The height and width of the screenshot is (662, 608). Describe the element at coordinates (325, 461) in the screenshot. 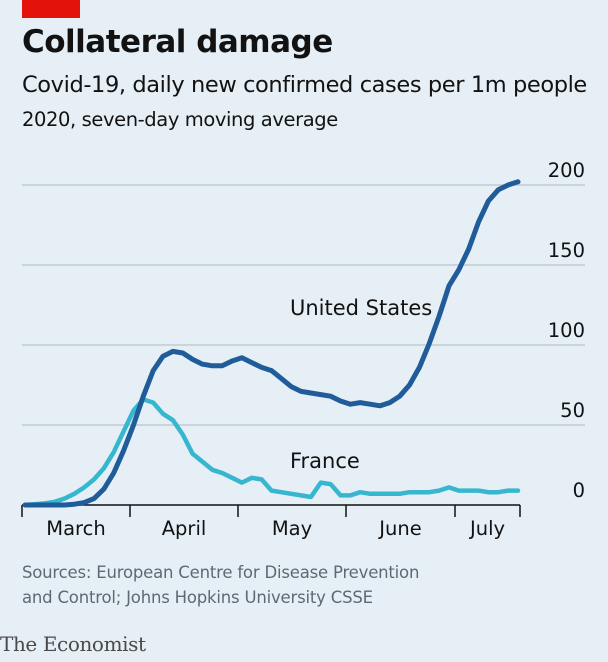

I see `series-label-france: France` at that location.